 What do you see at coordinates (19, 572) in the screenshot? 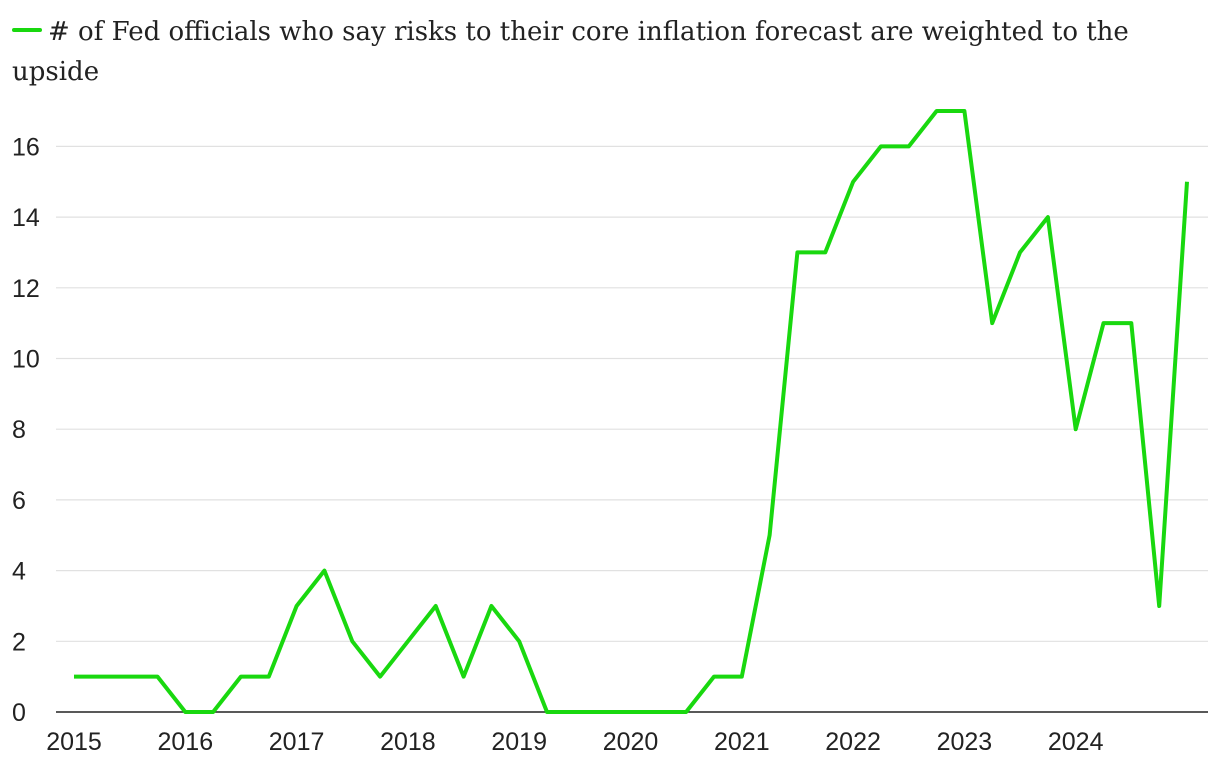
I see `y-tick-label: 4` at bounding box center [19, 572].